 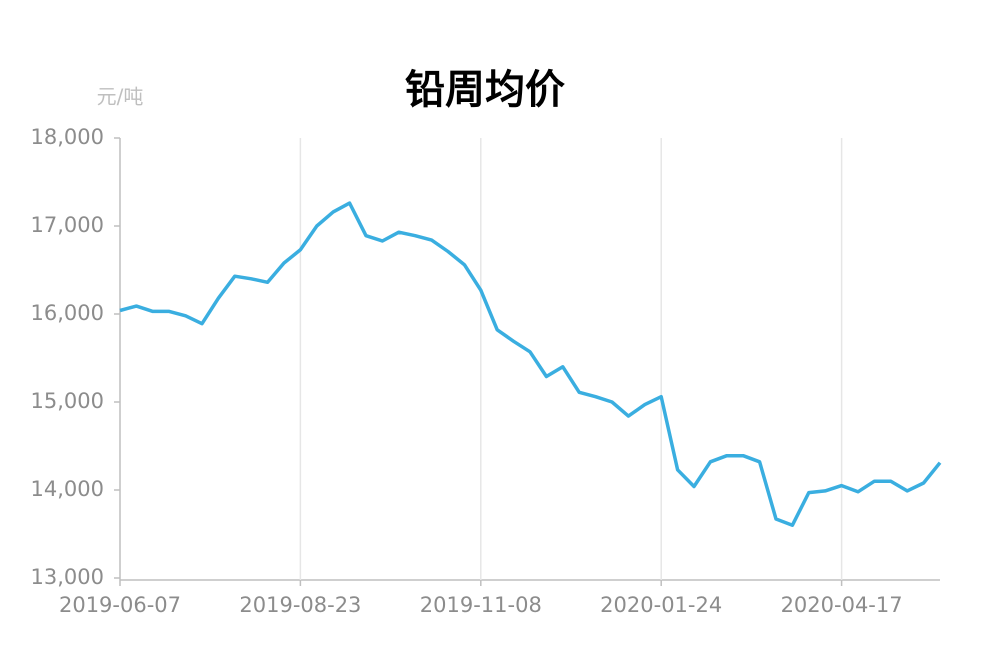 I want to click on x-tick-label: 2020-01-24, so click(x=661, y=605).